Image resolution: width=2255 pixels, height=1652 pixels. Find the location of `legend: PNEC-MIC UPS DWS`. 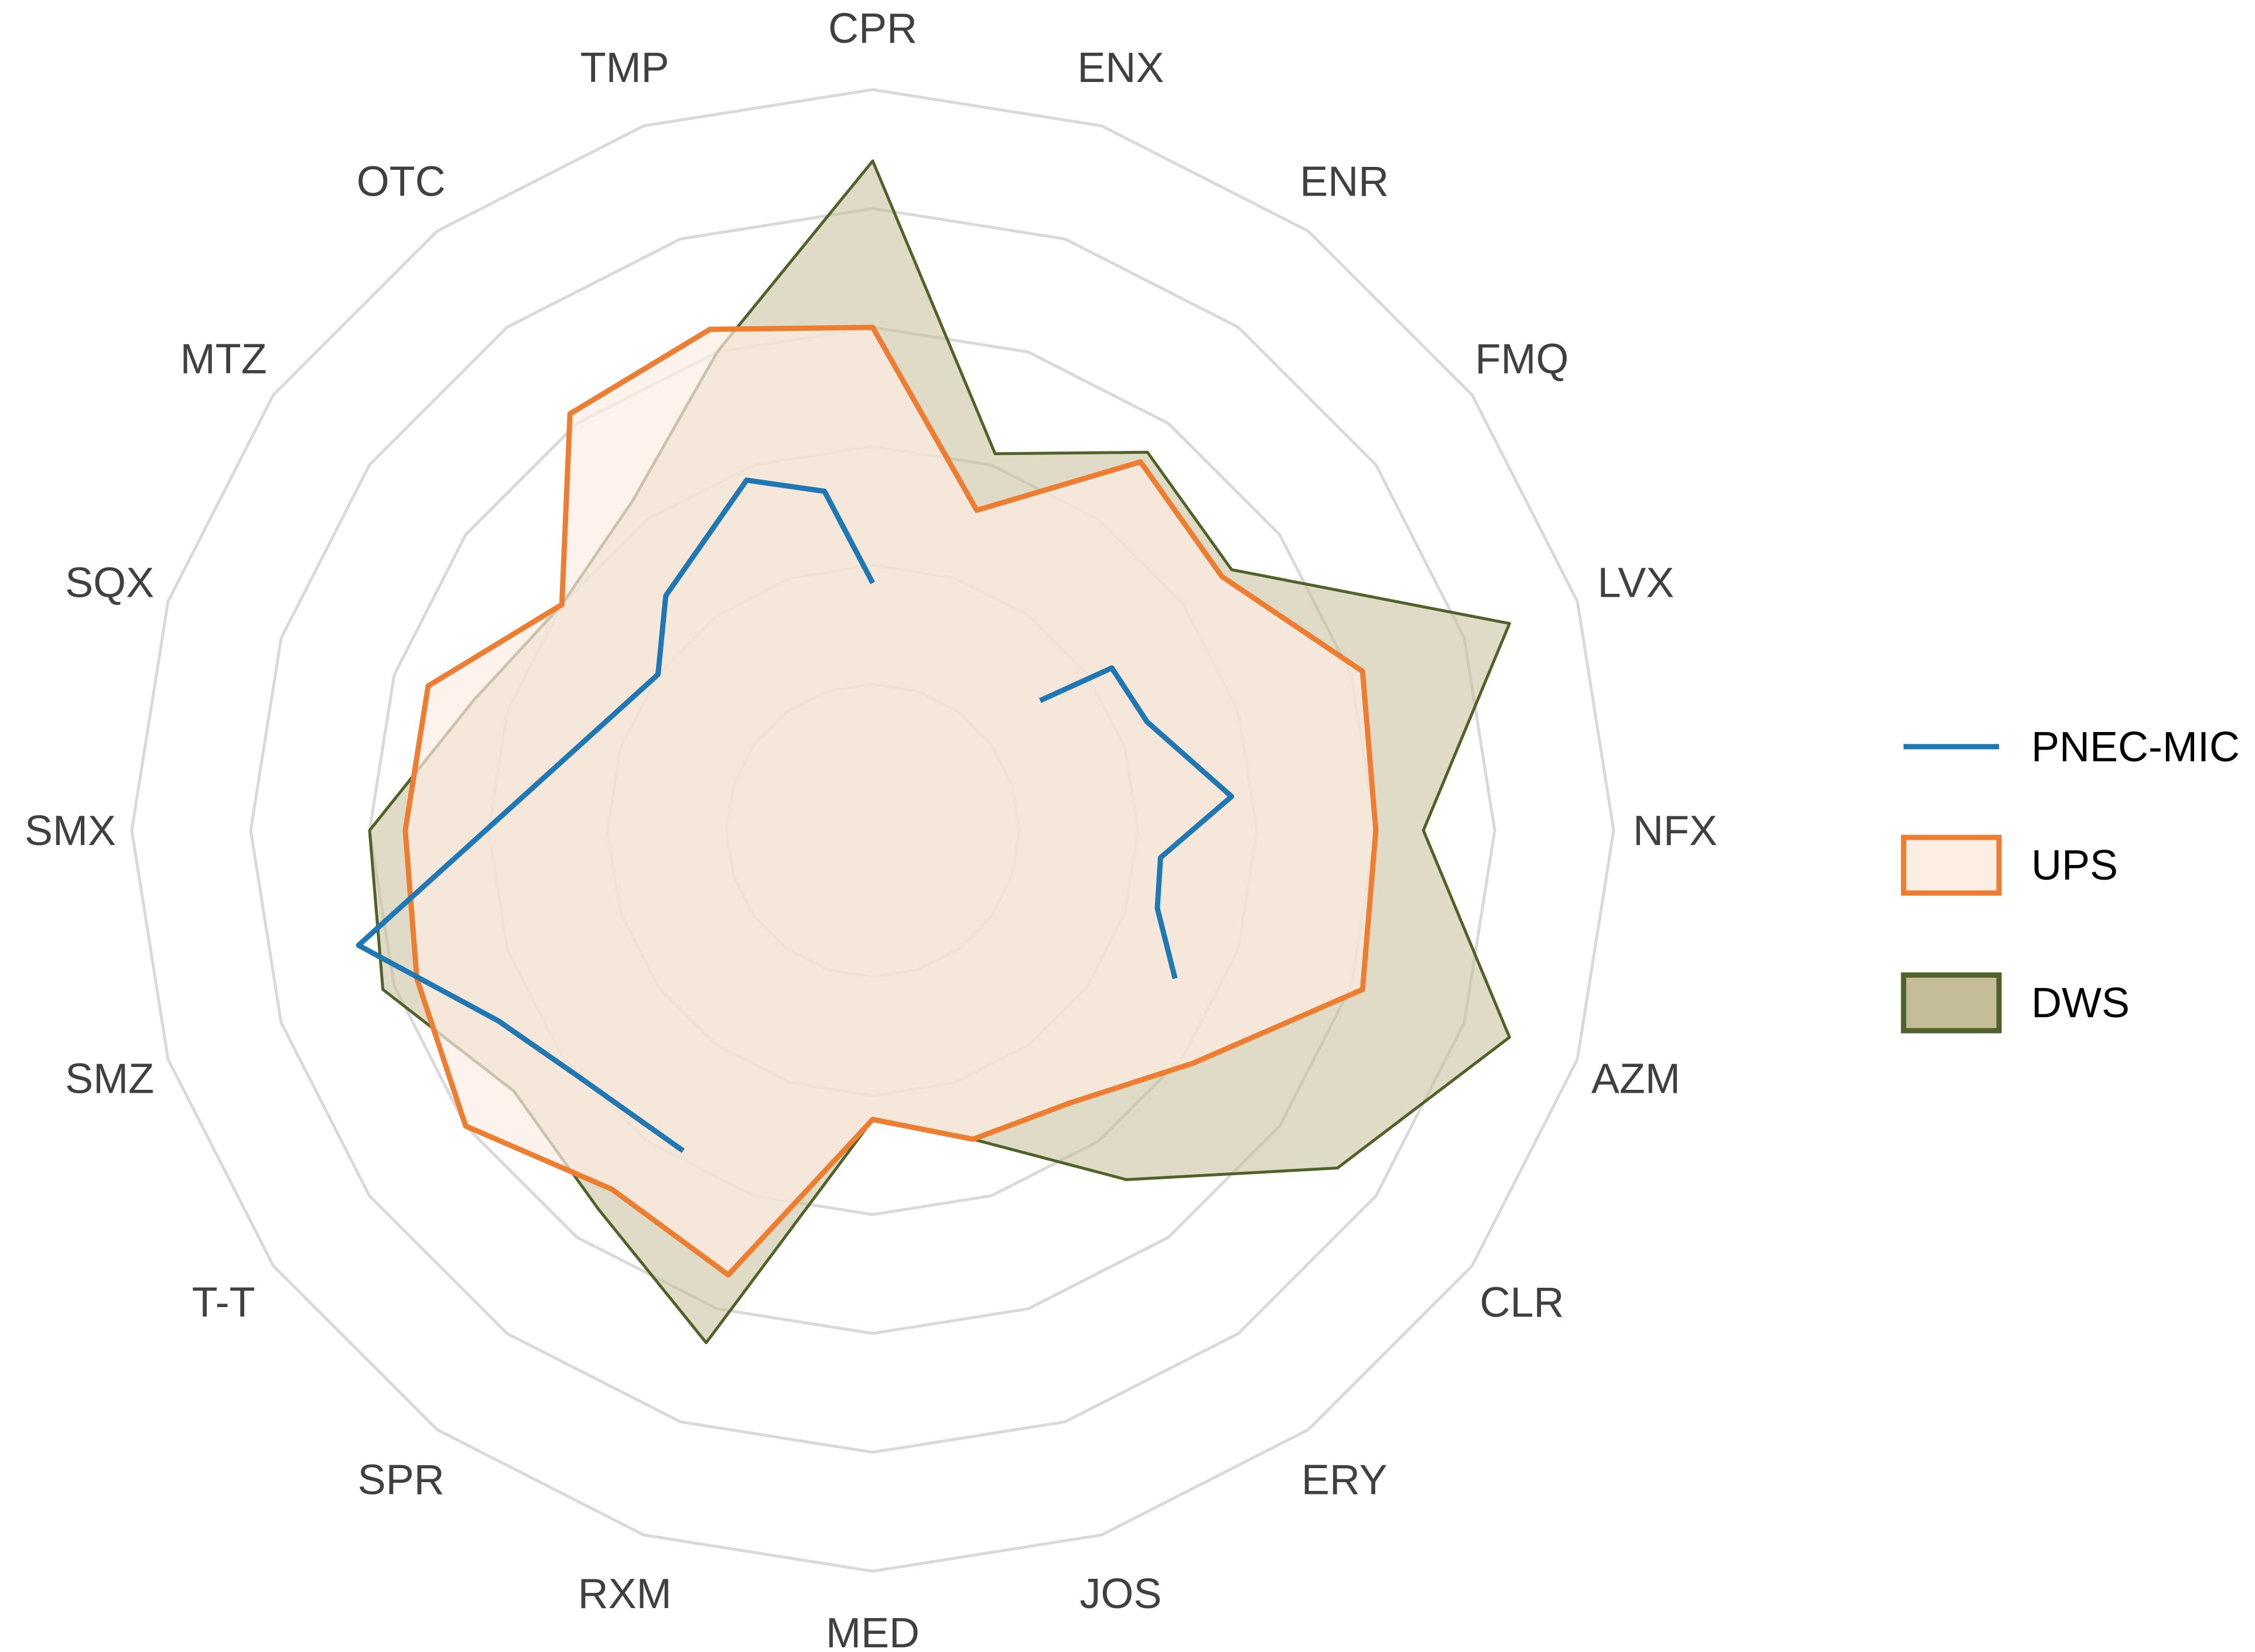

legend: PNEC-MIC UPS DWS is located at coordinates (2070, 879).